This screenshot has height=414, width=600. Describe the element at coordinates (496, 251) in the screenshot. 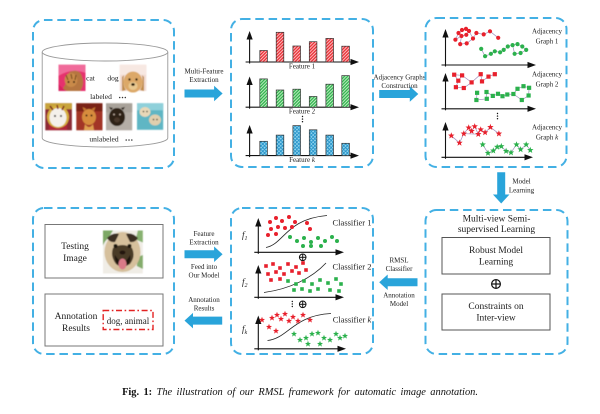

I see `svg-text: Robust Model` at that location.